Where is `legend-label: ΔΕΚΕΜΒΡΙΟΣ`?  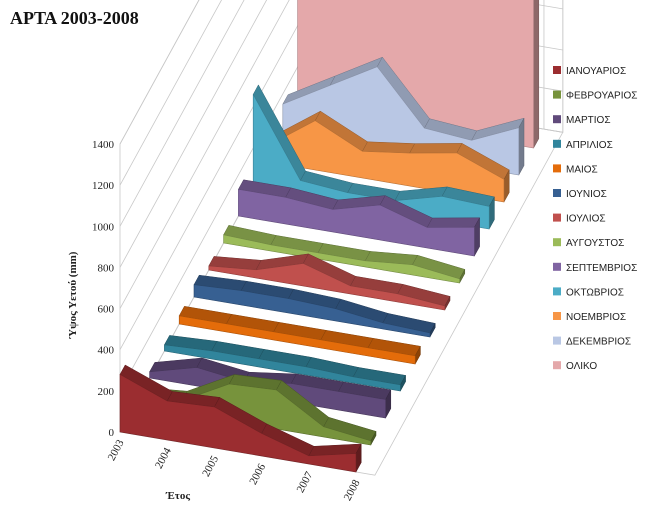
legend-label: ΔΕΚΕΜΒΡΙΟΣ is located at coordinates (598, 342).